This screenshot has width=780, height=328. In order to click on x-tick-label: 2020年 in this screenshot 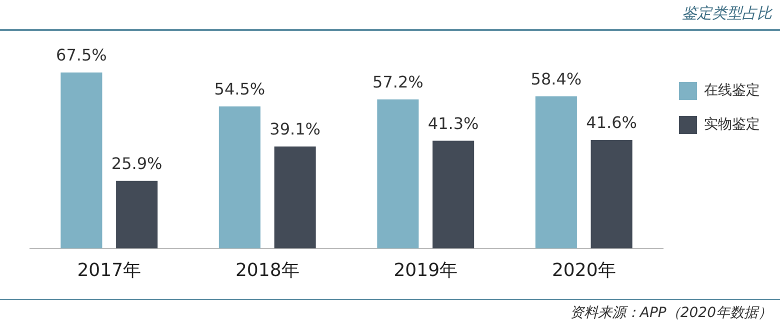, I will do `click(584, 270)`.